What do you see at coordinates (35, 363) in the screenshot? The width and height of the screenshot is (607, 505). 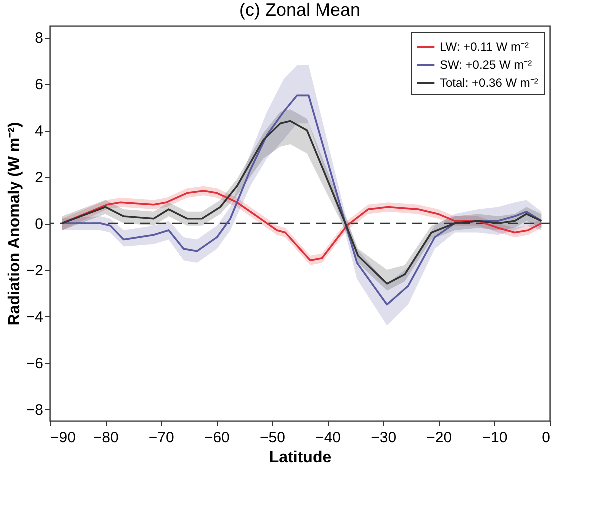 I see `y-tick-label: −6` at bounding box center [35, 363].